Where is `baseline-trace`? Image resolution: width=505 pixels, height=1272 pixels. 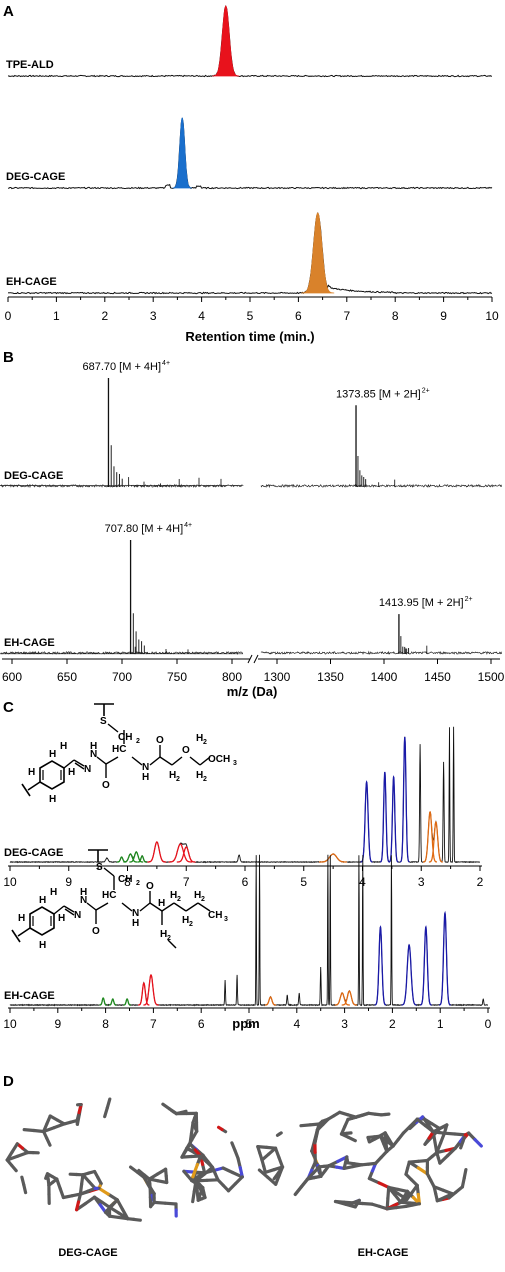
baseline-trace is located at coordinates (250, 253).